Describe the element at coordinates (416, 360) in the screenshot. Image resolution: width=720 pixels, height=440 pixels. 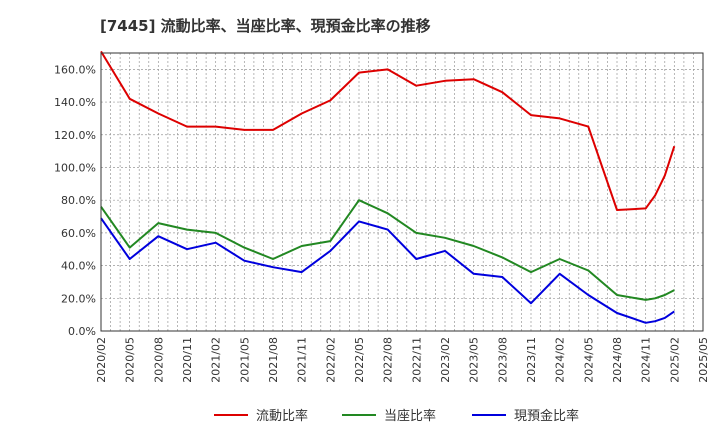
I see `x-tick-label: 2022/11` at that location.